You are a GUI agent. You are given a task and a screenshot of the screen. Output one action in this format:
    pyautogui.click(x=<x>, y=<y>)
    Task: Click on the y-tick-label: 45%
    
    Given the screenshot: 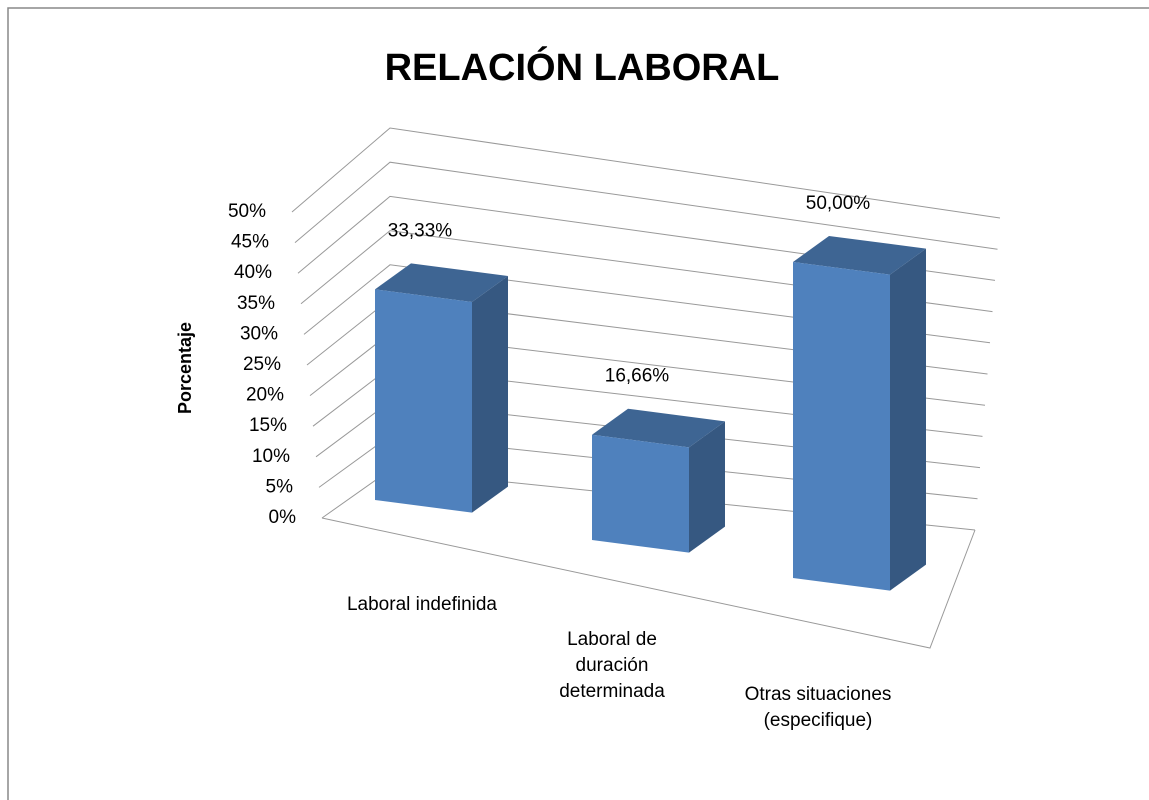 What is the action you would take?
    pyautogui.click(x=250, y=242)
    